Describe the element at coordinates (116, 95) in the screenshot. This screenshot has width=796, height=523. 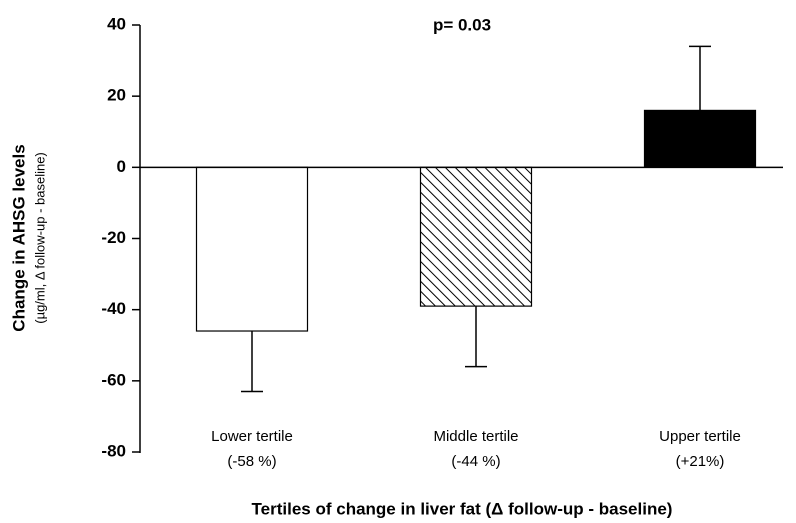
I see `y-tick-label: 20` at that location.